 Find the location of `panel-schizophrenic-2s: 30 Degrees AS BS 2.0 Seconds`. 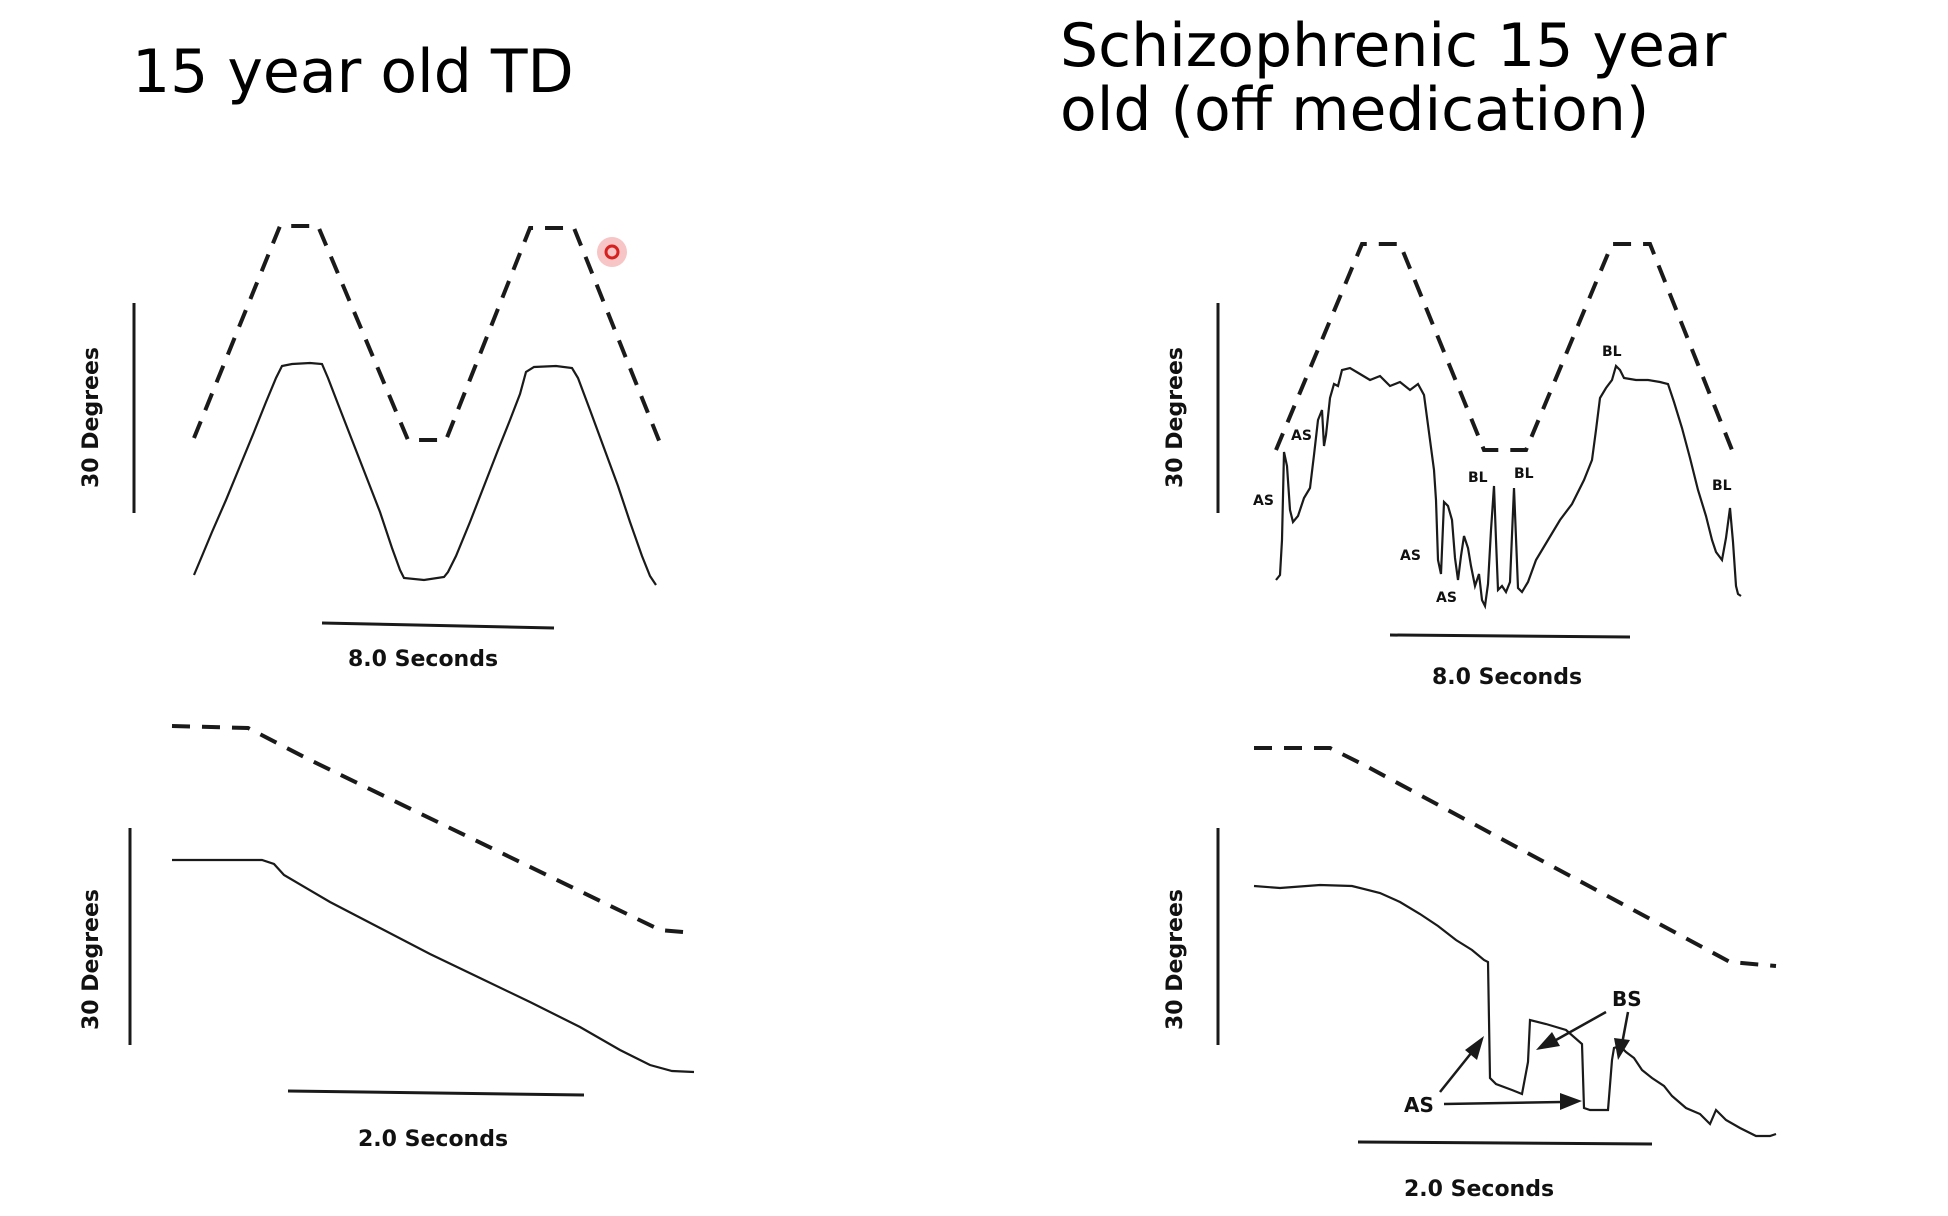

panel-schizophrenic-2s: 30 Degrees AS BS 2.0 Seconds is located at coordinates (1470, 974).